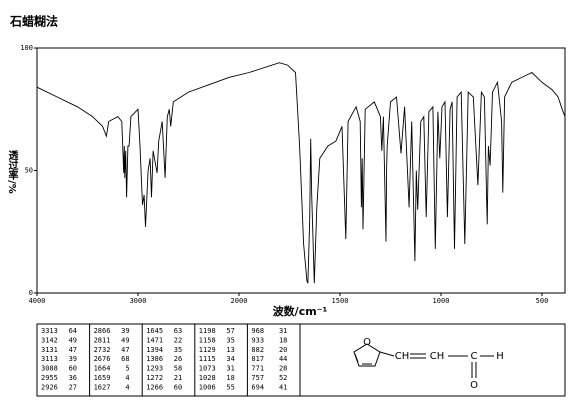  I want to click on atom-label: H, so click(500, 356).